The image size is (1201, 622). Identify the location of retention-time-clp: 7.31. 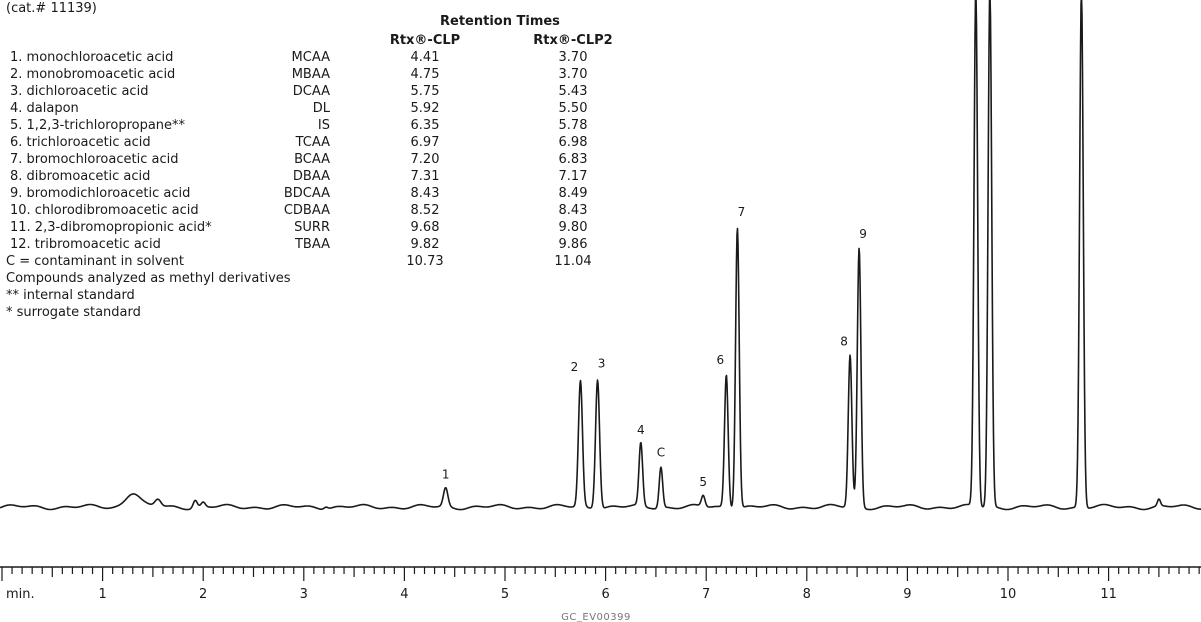
(425, 176).